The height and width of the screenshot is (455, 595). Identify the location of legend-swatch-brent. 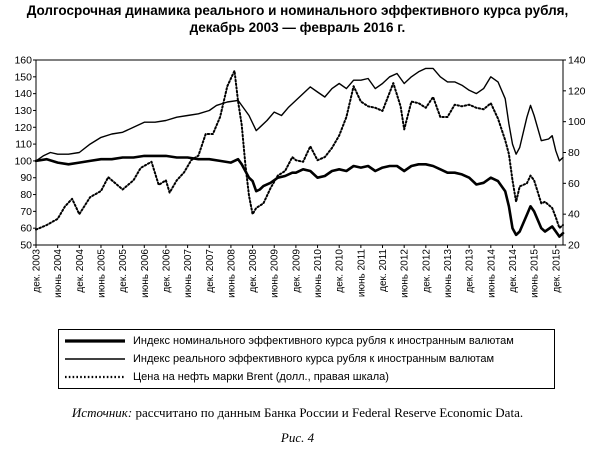
(95, 377).